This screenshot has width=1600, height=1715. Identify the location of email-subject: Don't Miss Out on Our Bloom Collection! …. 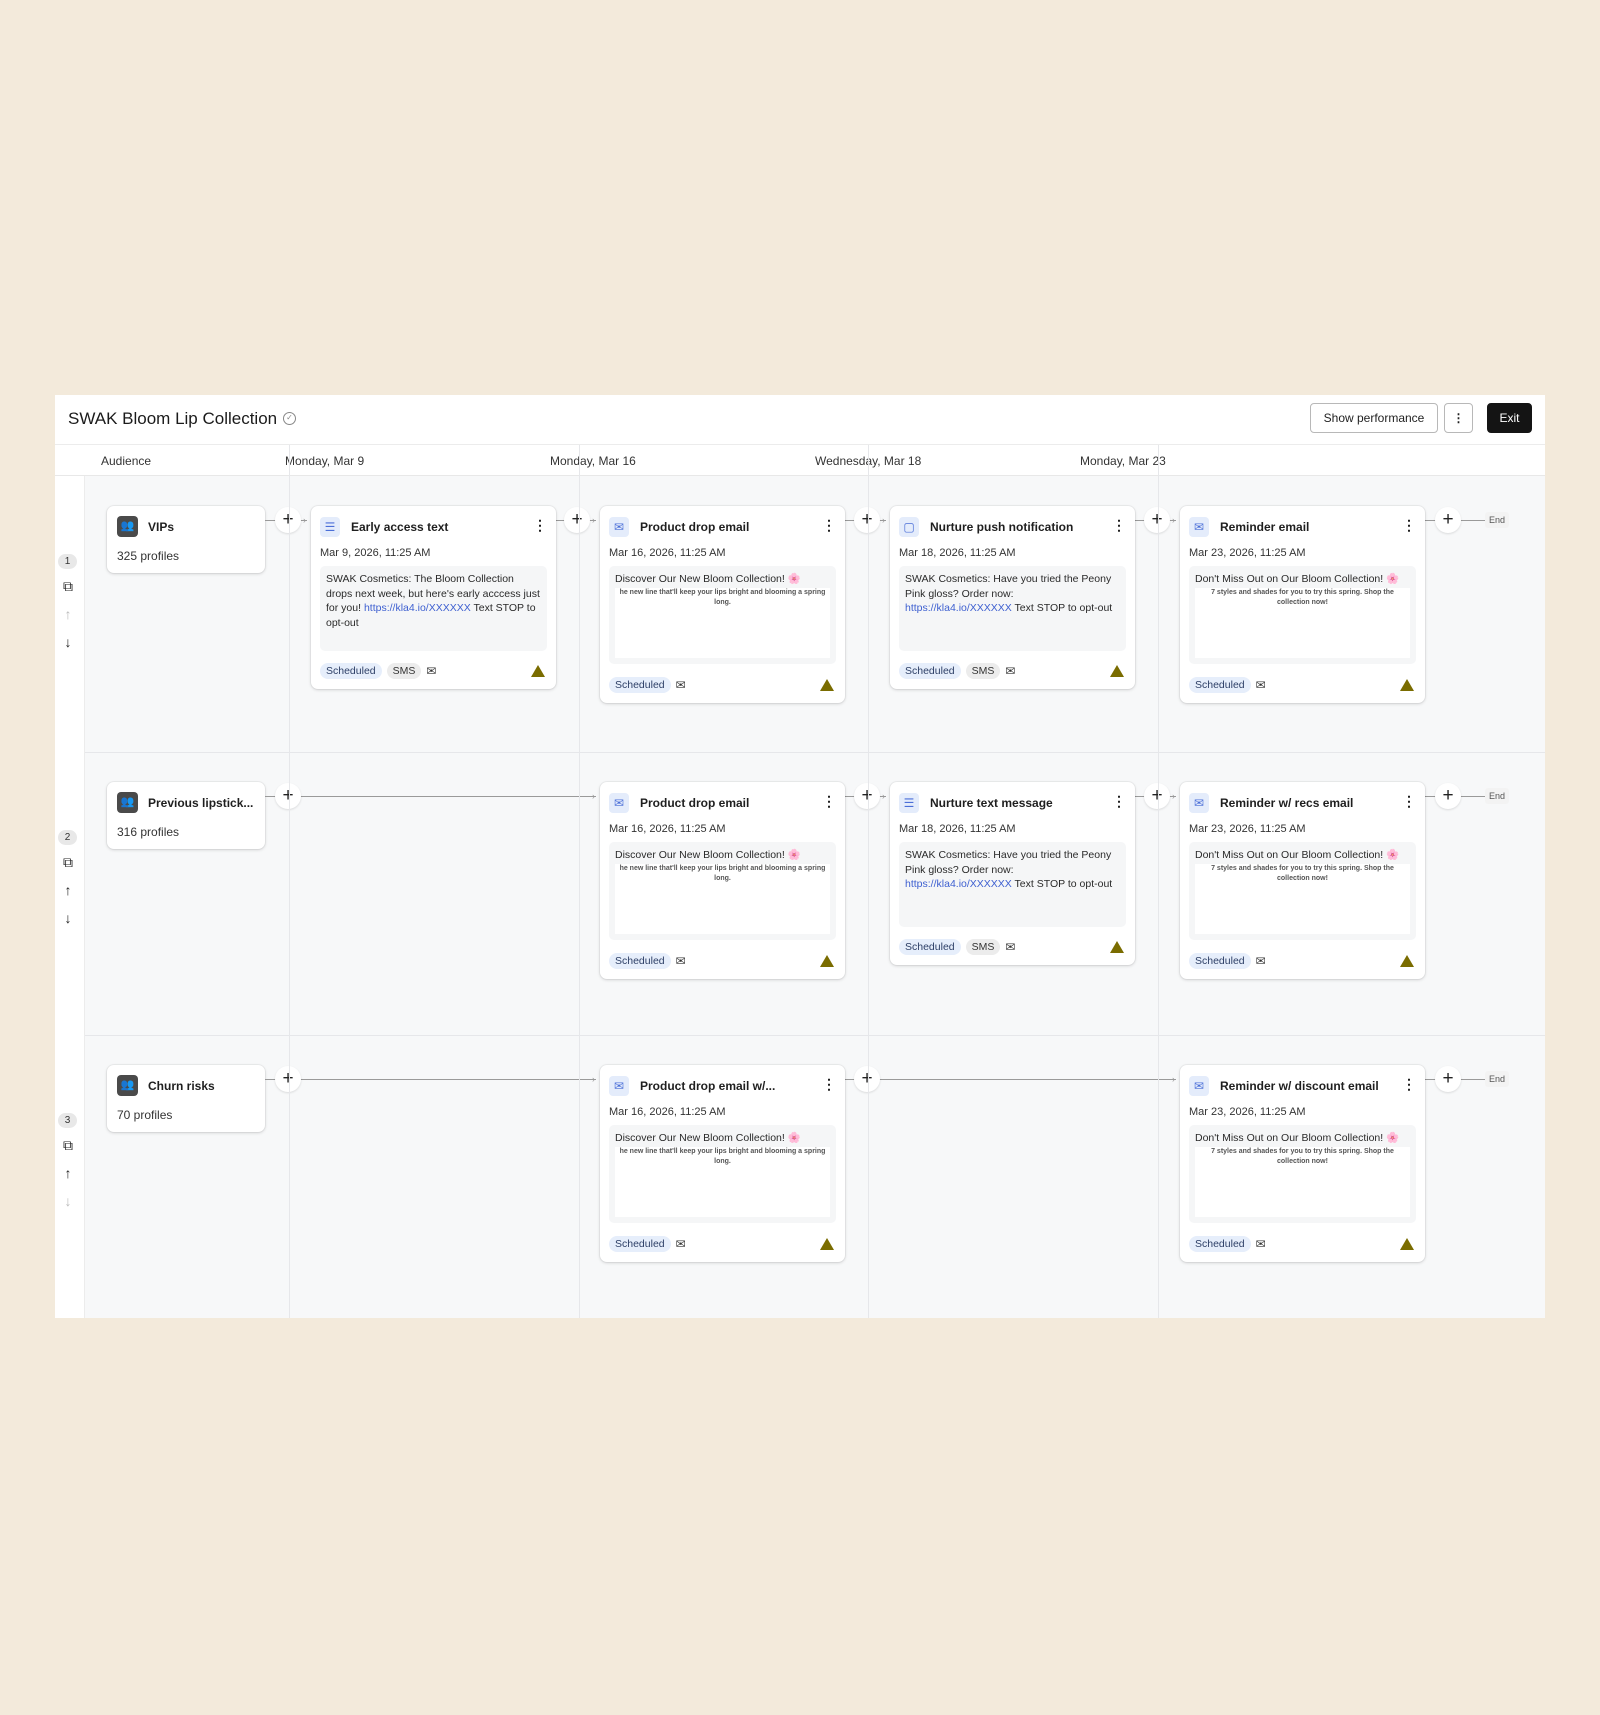
(1297, 1138).